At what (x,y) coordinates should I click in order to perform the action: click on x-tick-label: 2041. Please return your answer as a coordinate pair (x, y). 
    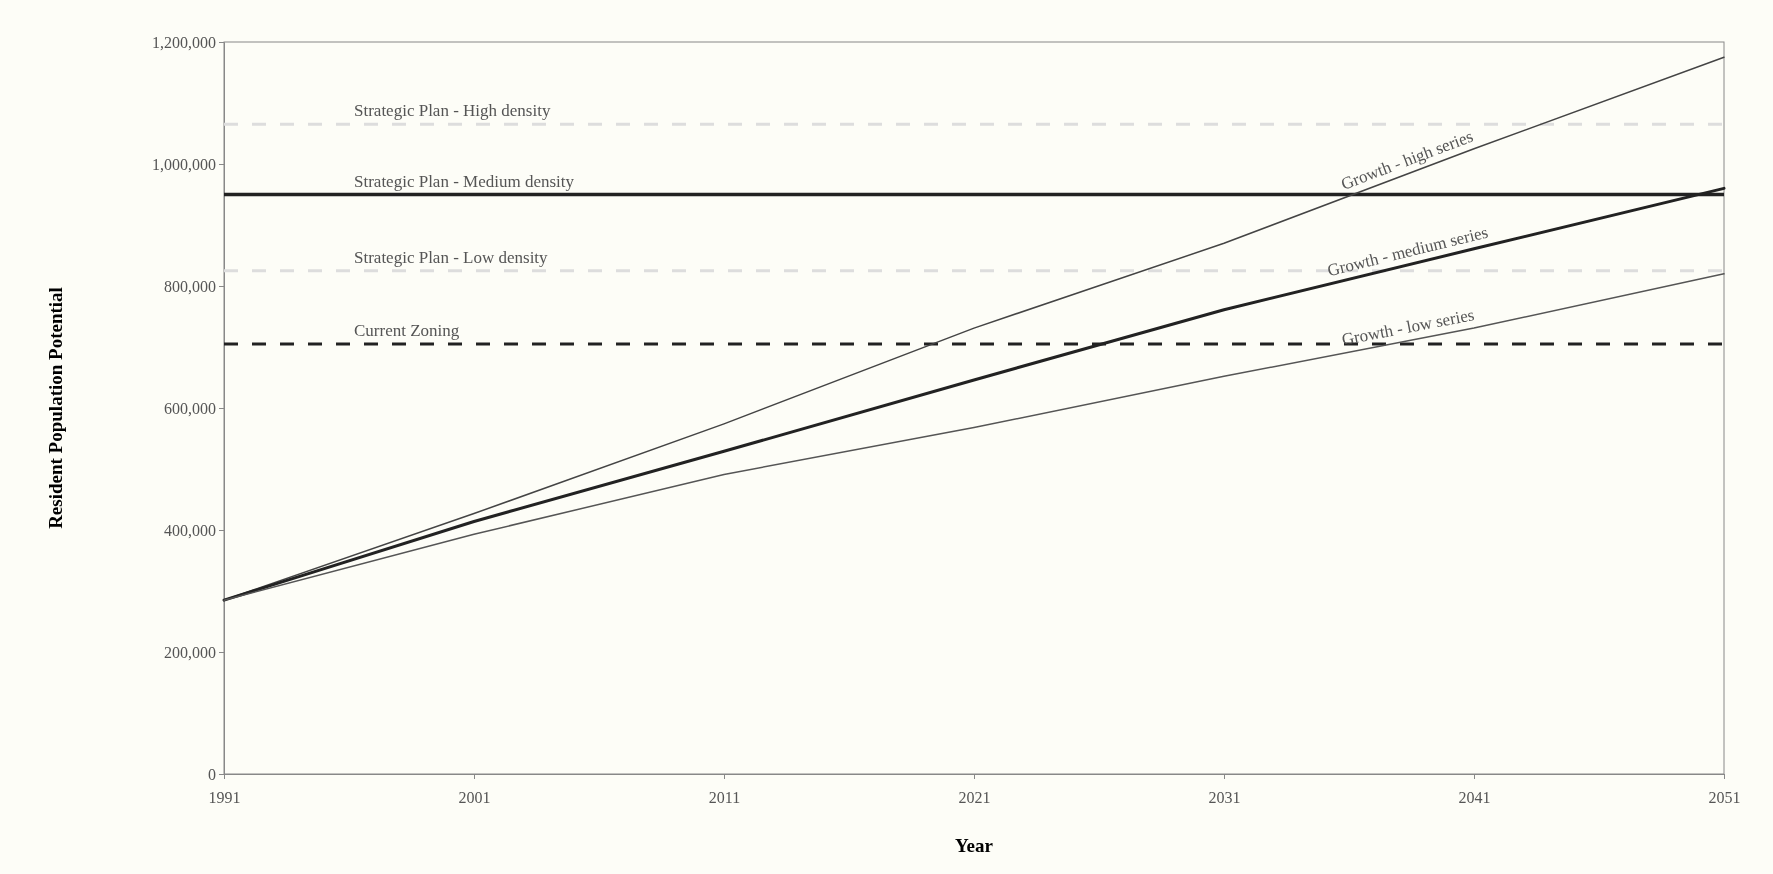
    Looking at the image, I should click on (1474, 797).